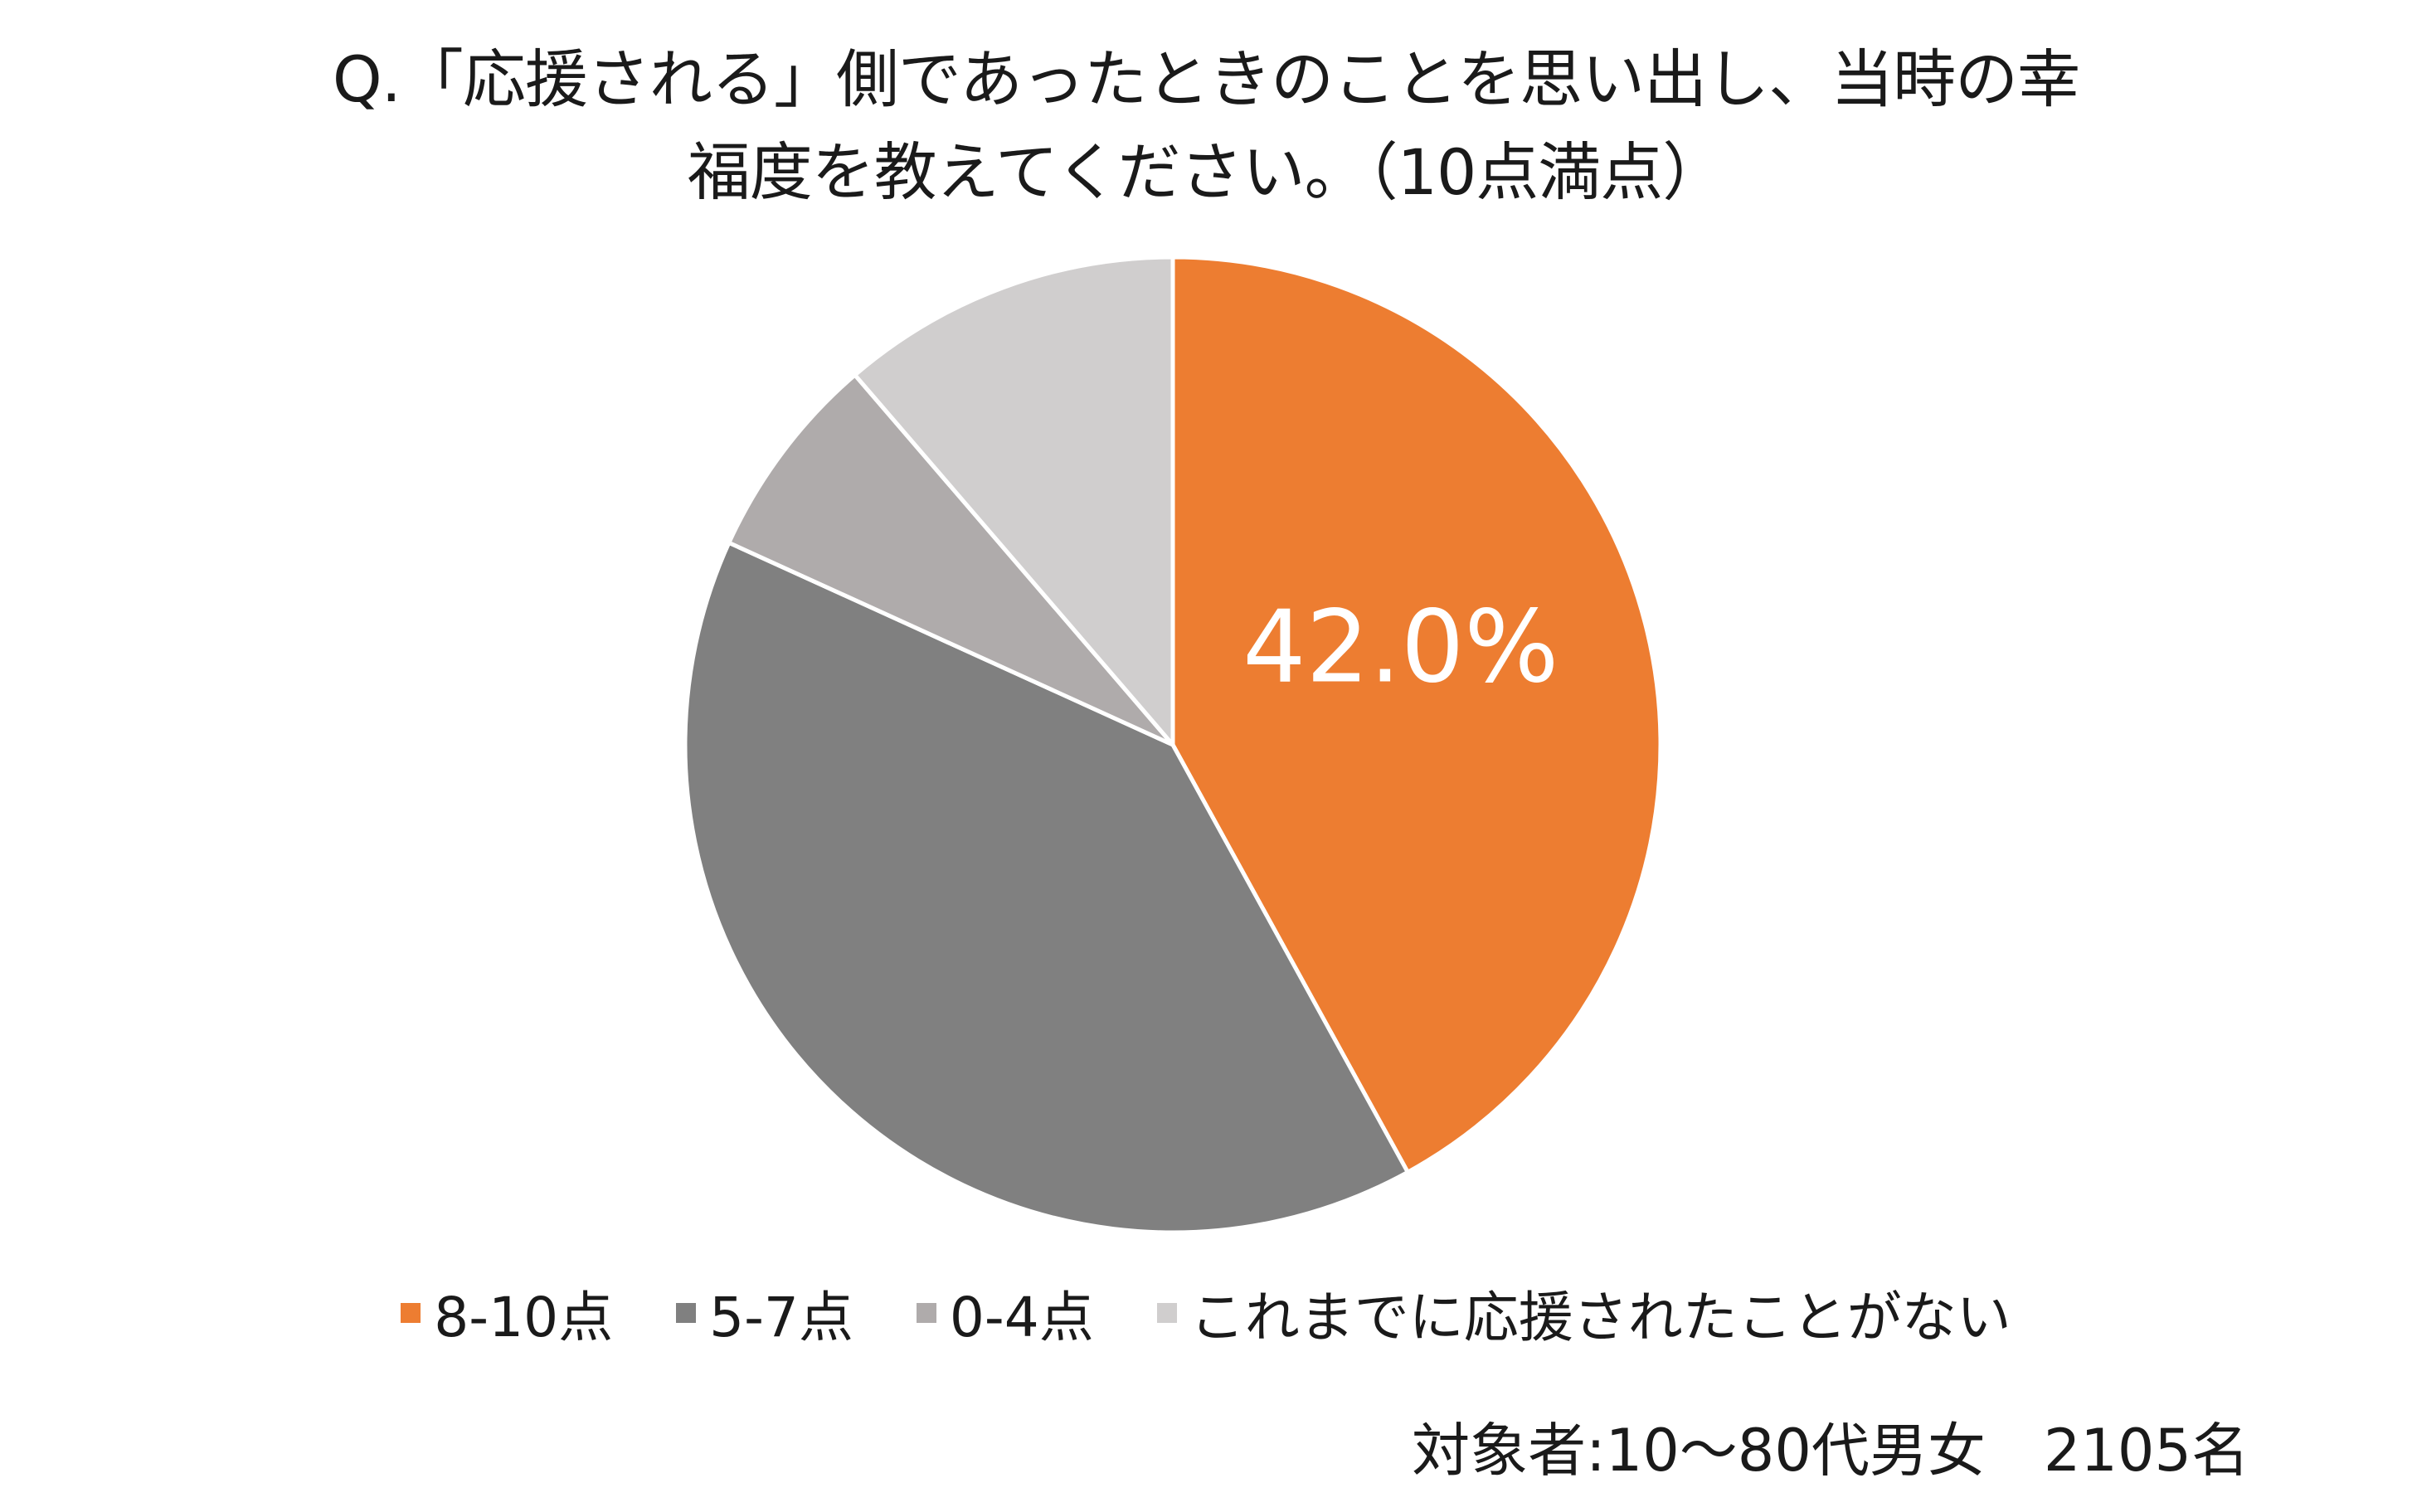 The image size is (2412, 1512). What do you see at coordinates (1206, 172) in the screenshot?
I see `chart-title-line-2: 福度を教えてください。（10点満点）` at bounding box center [1206, 172].